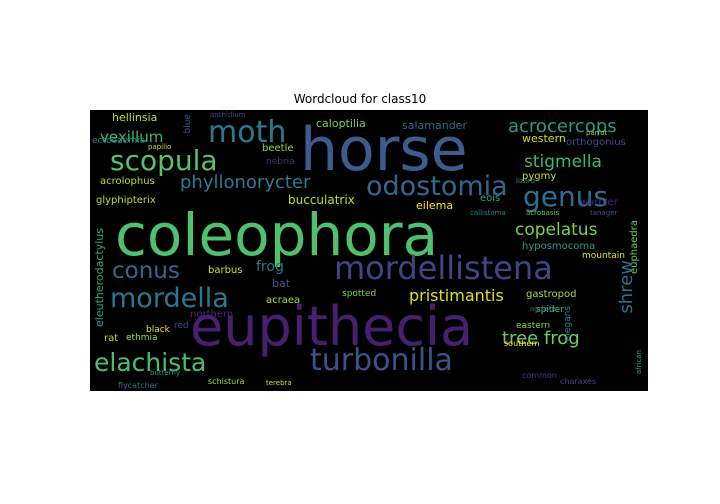 The width and height of the screenshot is (720, 504). I want to click on word-odostomia: odostomia, so click(437, 186).